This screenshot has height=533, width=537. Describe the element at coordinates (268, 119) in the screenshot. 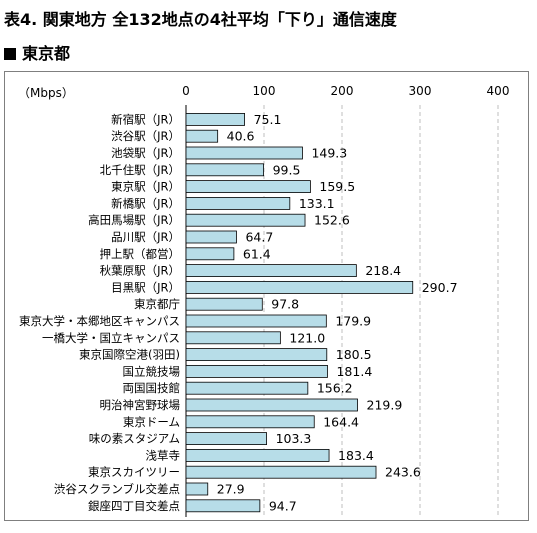

I see `data-label: 75.1` at that location.